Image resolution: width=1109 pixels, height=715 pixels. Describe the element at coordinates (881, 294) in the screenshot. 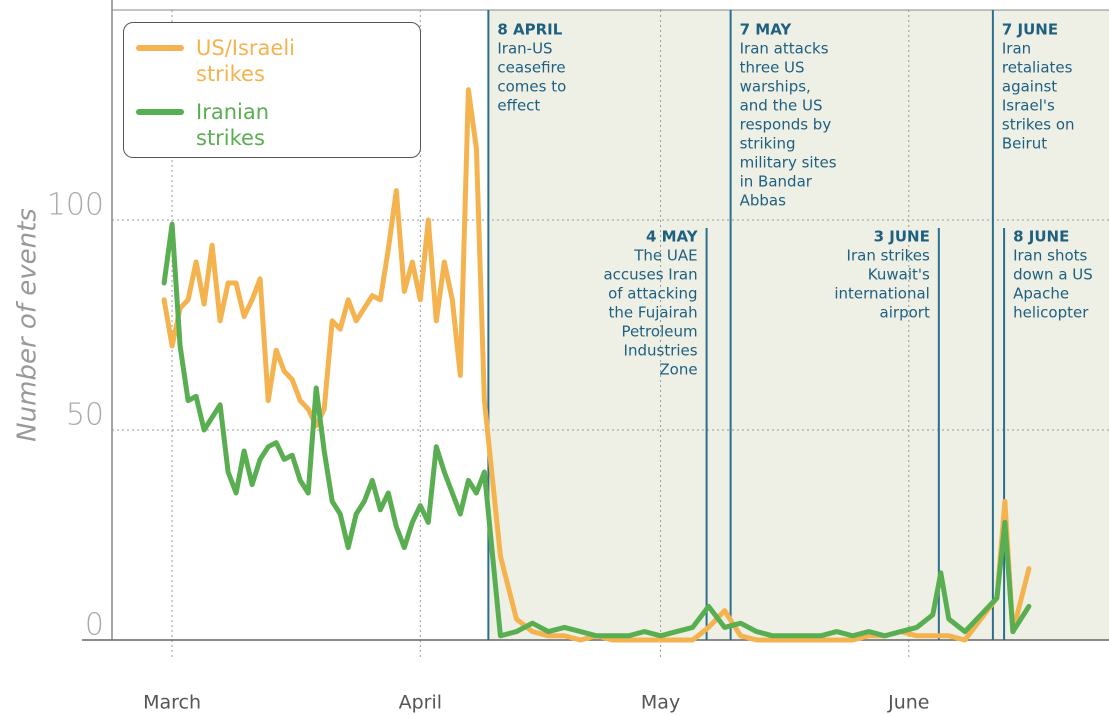

I see `annotation-text: international` at that location.